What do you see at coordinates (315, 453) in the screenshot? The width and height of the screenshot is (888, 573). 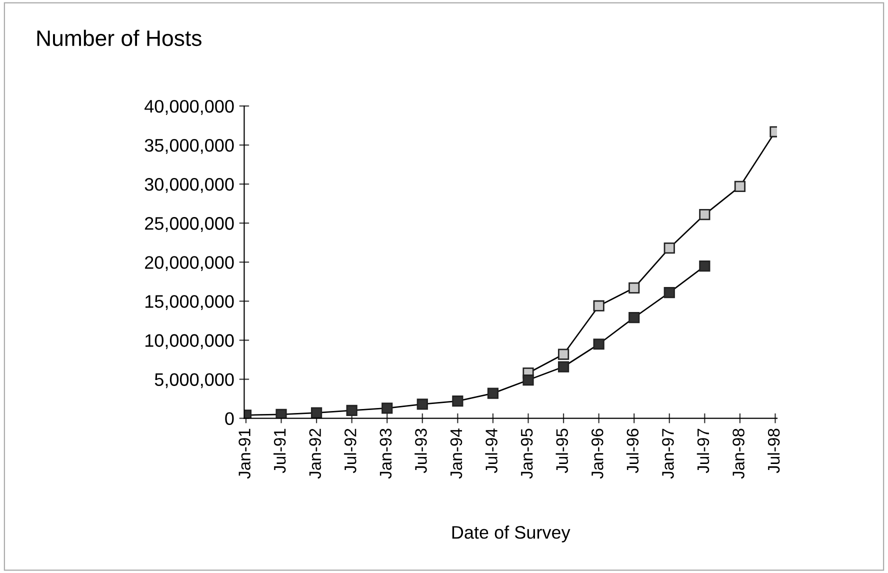 I see `x-tick-label: Jan-92` at bounding box center [315, 453].